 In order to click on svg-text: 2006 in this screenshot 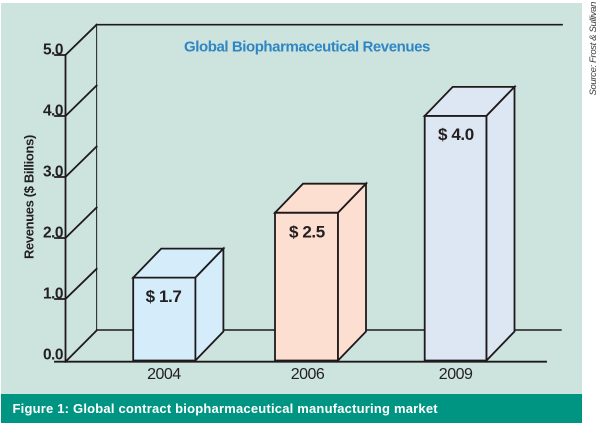, I will do `click(308, 374)`.